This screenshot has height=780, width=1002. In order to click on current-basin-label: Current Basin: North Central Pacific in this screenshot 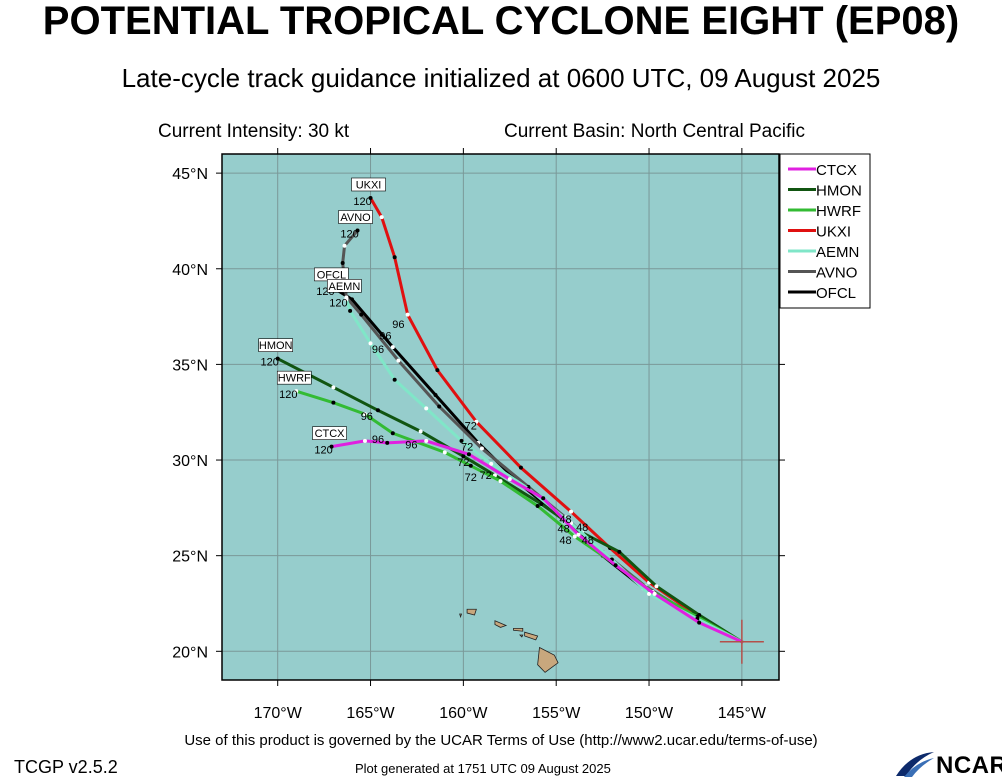, I will do `click(654, 131)`.